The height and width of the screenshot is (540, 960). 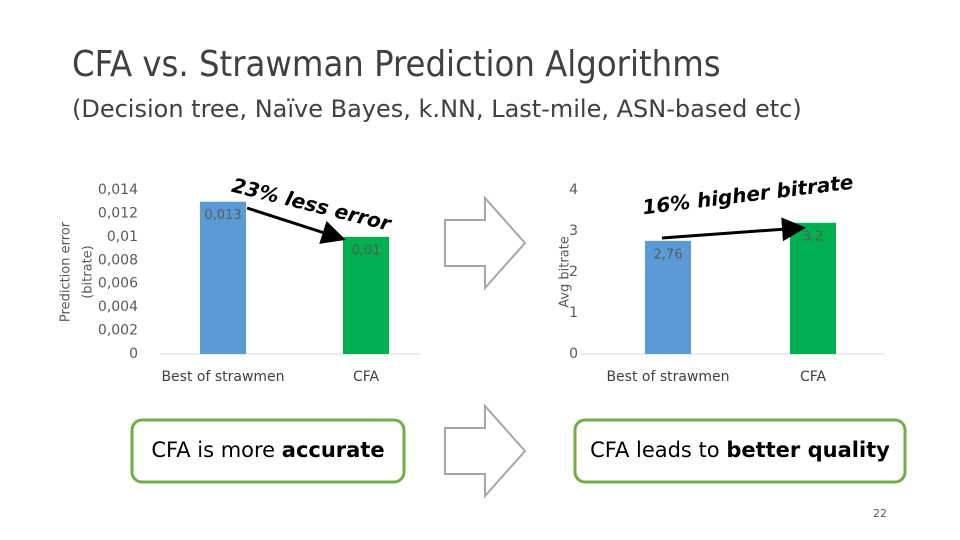 What do you see at coordinates (366, 250) in the screenshot?
I see `value-label: 0,01` at bounding box center [366, 250].